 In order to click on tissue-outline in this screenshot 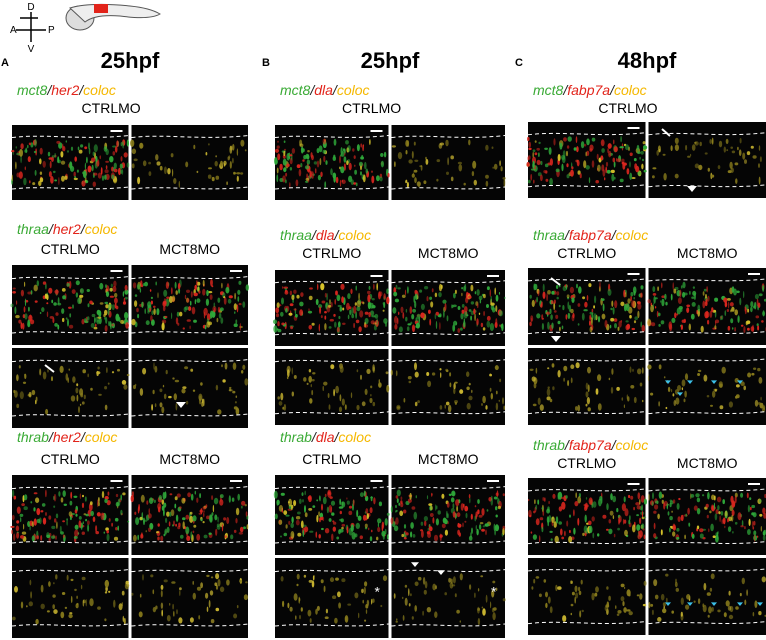, I will do `click(331, 282)`.